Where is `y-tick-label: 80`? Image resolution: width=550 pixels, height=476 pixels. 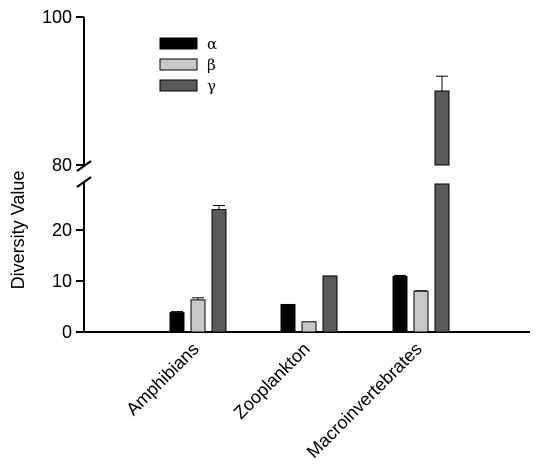
y-tick-label: 80 is located at coordinates (62, 165).